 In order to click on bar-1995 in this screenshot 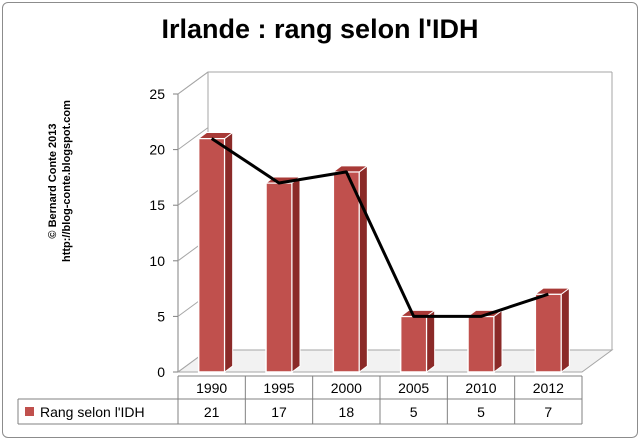, I will do `click(283, 274)`.